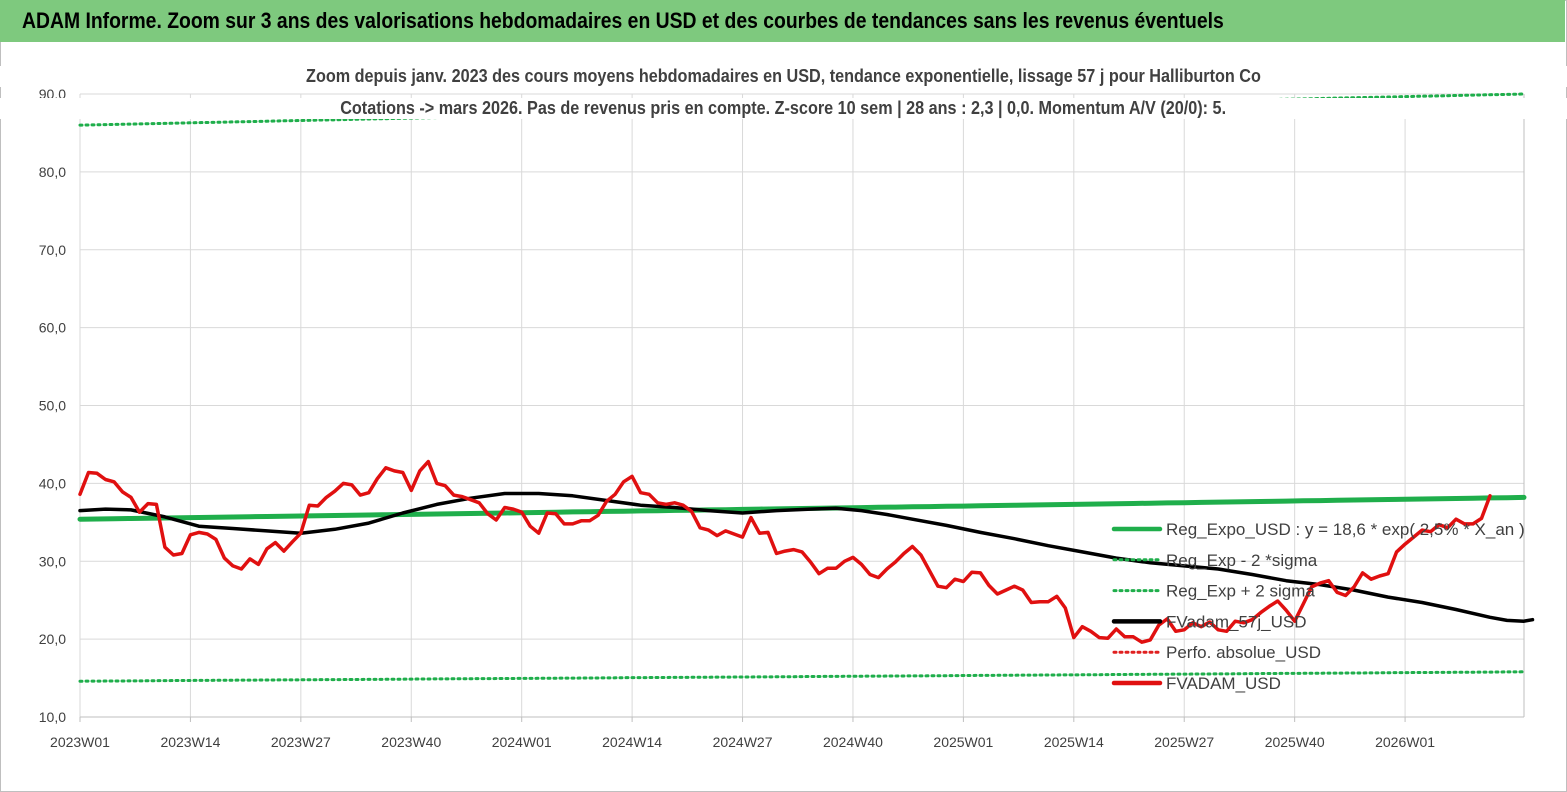  Describe the element at coordinates (1236, 621) in the screenshot. I see `legend-label: FVadam_57j_USD` at that location.